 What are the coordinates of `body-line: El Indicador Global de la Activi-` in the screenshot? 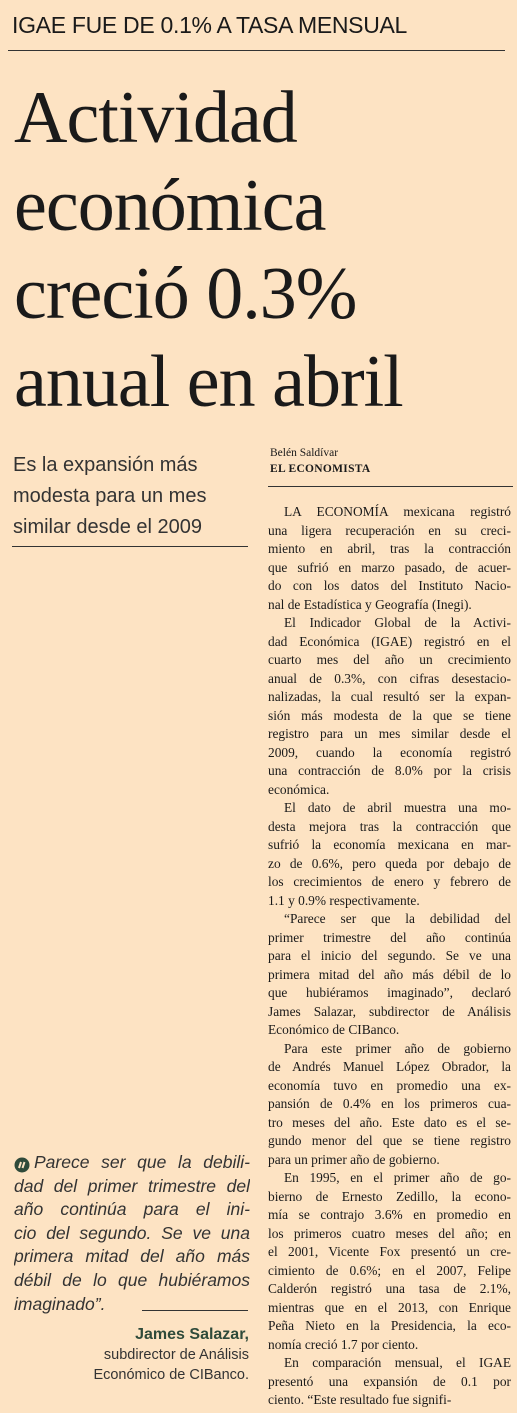 It's located at (397, 622).